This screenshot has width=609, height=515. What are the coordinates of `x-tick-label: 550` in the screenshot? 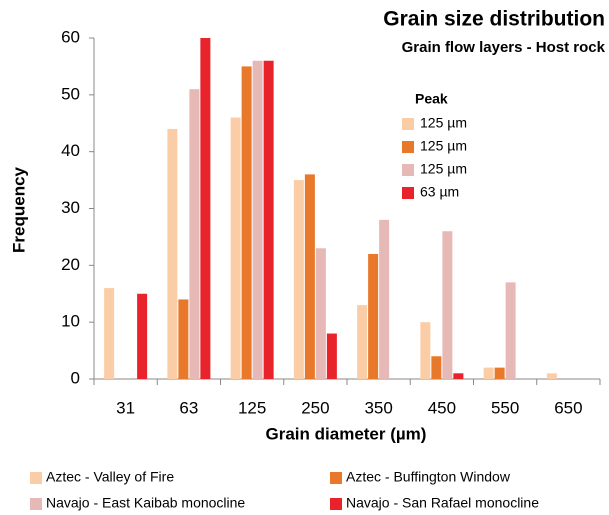 It's located at (505, 407).